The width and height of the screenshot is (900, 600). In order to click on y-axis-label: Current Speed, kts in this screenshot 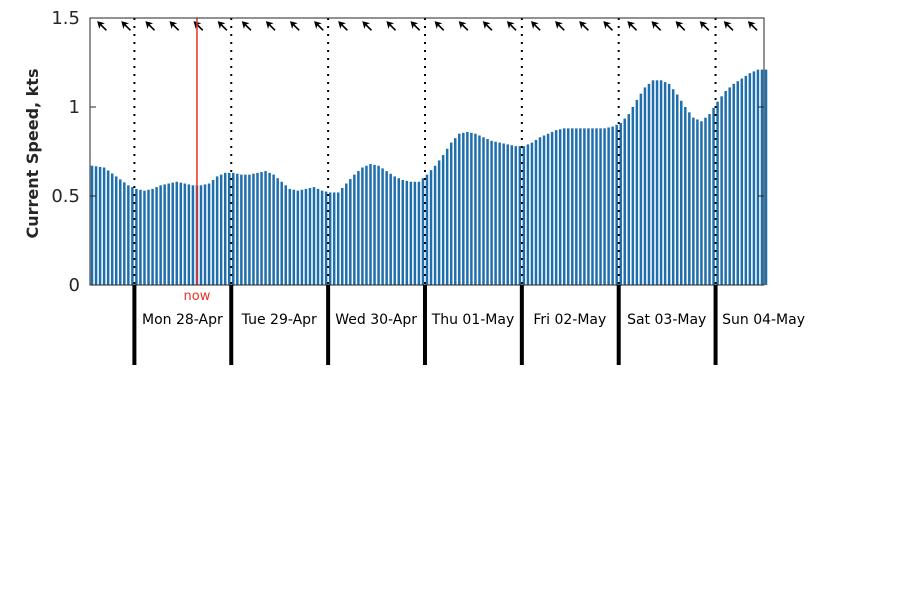, I will do `click(32, 154)`.